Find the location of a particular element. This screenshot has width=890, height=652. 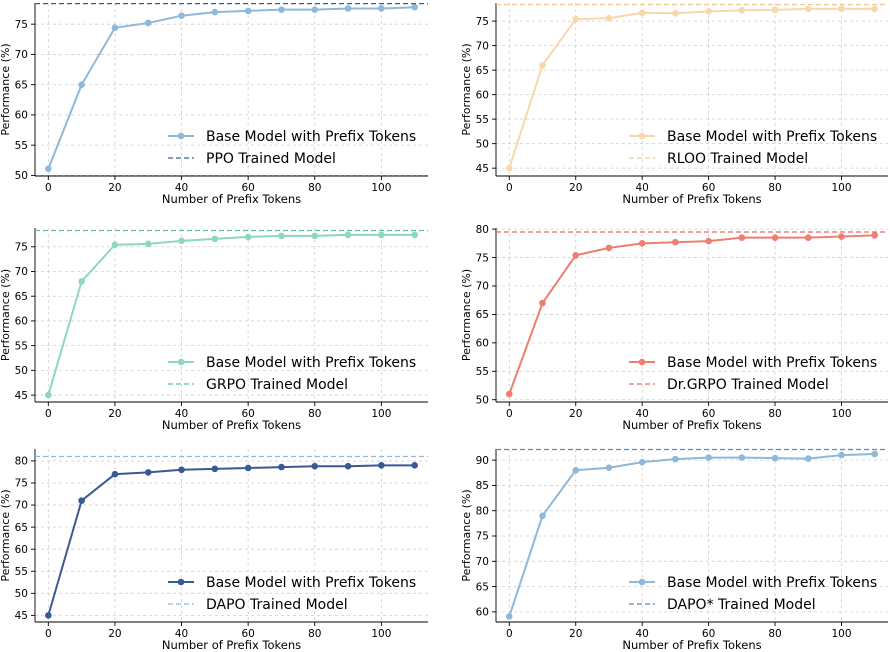

y-tick-label: 45 is located at coordinates (482, 169).